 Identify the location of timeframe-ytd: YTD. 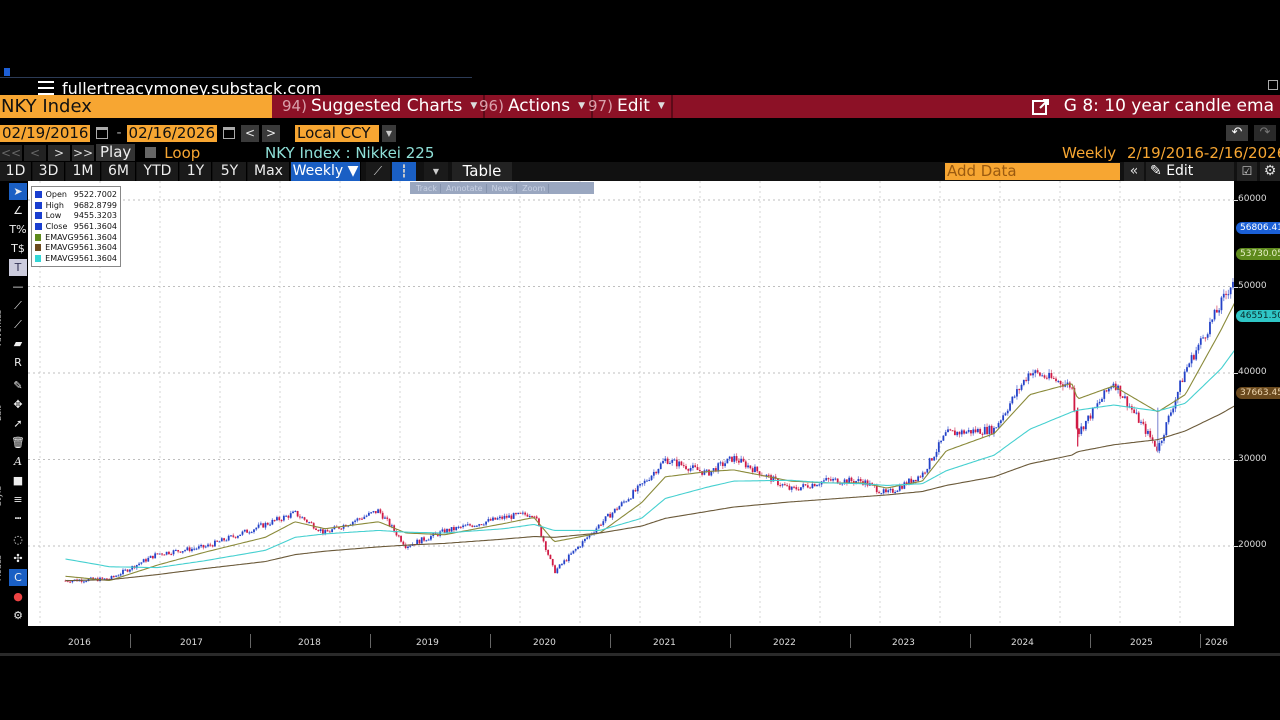
(158, 171).